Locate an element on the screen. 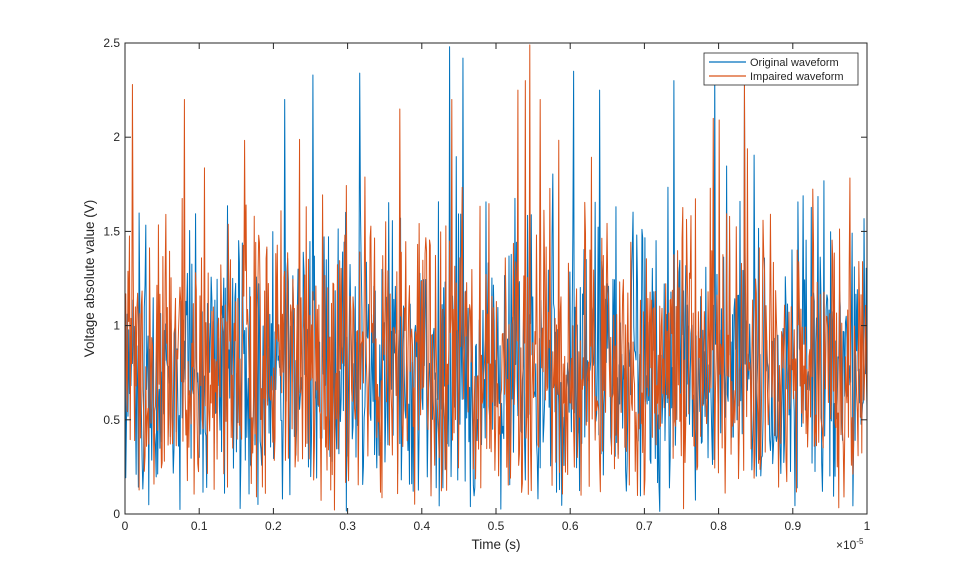 The width and height of the screenshot is (959, 577). x-tick-label: 0.7 is located at coordinates (644, 526).